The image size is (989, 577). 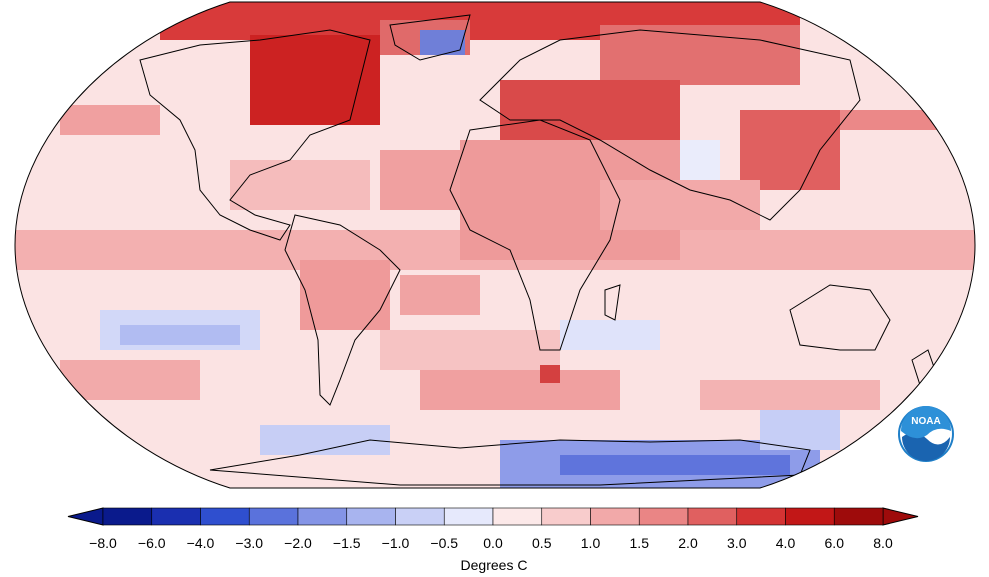 I want to click on south-america-outline, so click(x=342, y=310).